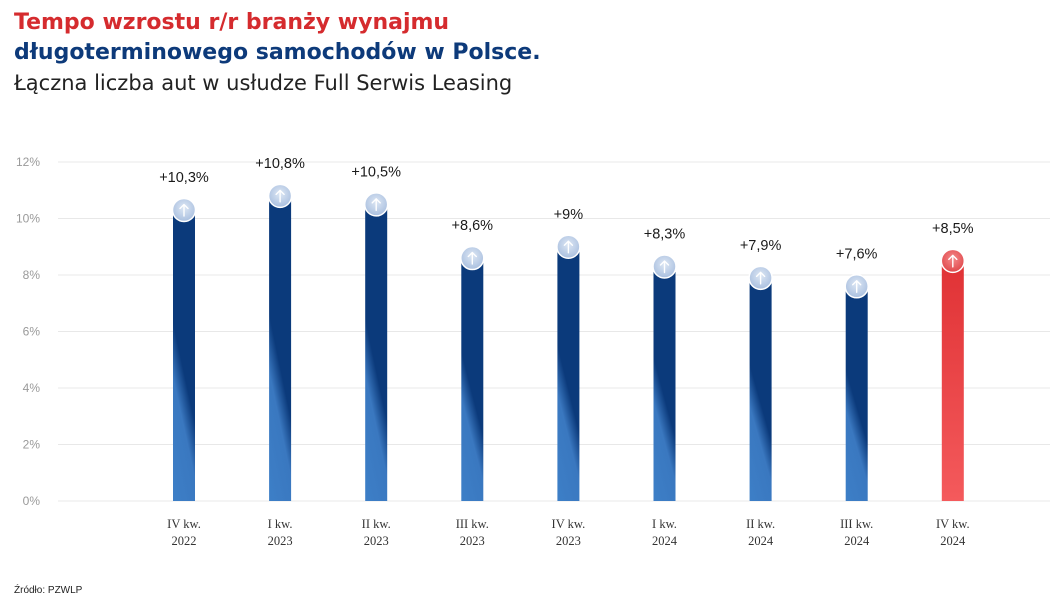 This screenshot has height=609, width=1051. What do you see at coordinates (665, 235) in the screenshot?
I see `data-label: +8,3%` at bounding box center [665, 235].